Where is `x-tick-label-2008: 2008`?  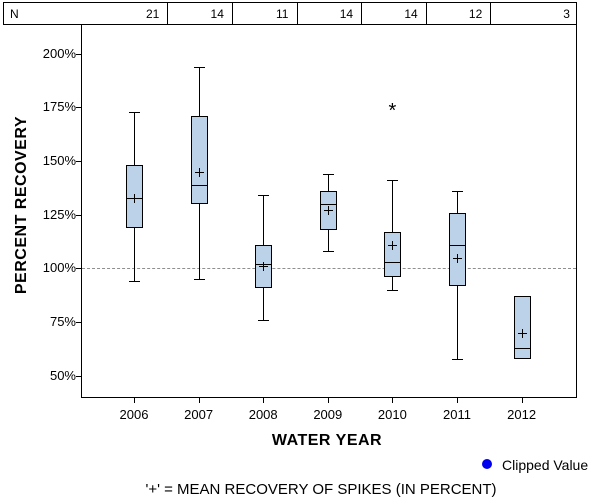 x-tick-label-2008: 2008 is located at coordinates (263, 414).